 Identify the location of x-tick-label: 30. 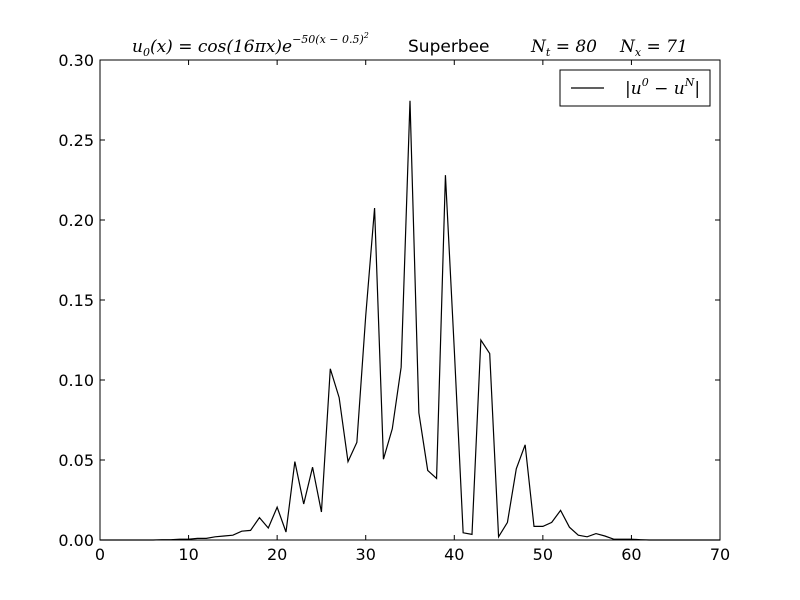
(366, 554).